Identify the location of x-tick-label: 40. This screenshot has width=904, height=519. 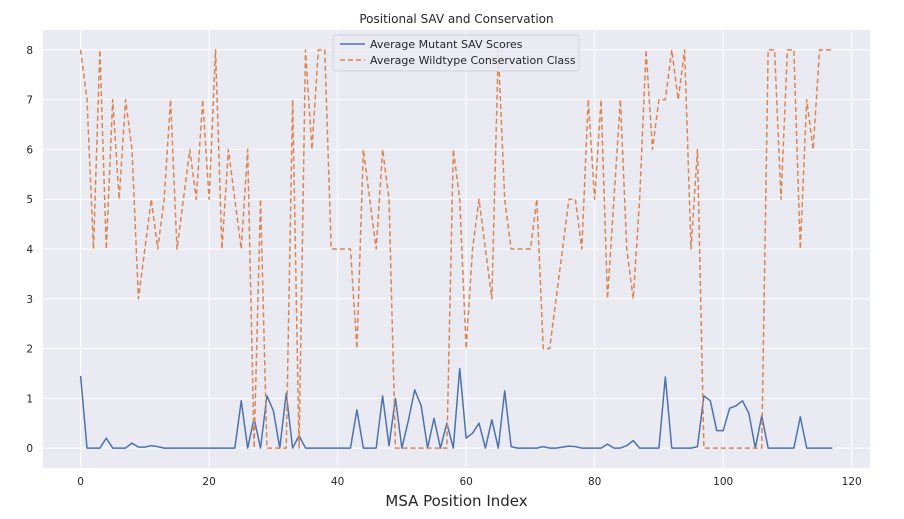
(337, 482).